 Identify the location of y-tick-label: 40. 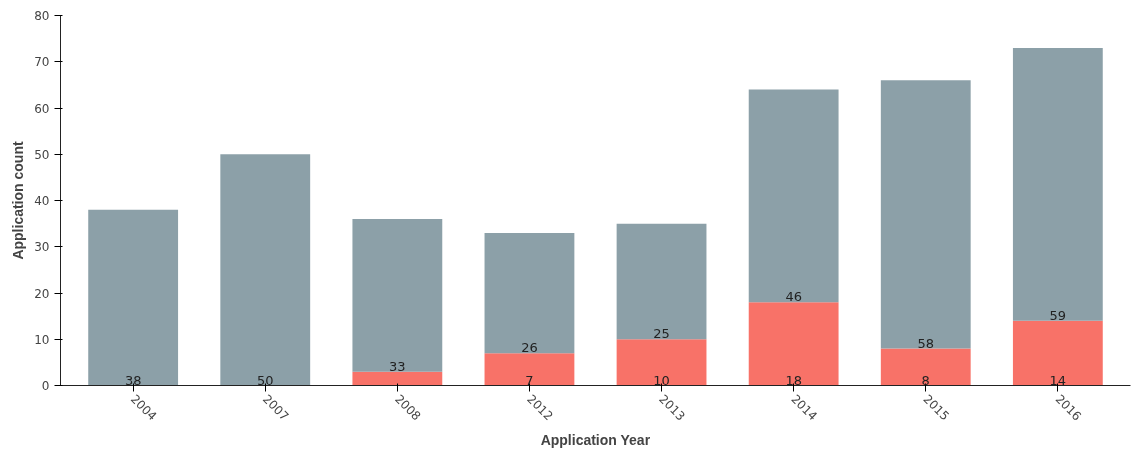
(42, 201).